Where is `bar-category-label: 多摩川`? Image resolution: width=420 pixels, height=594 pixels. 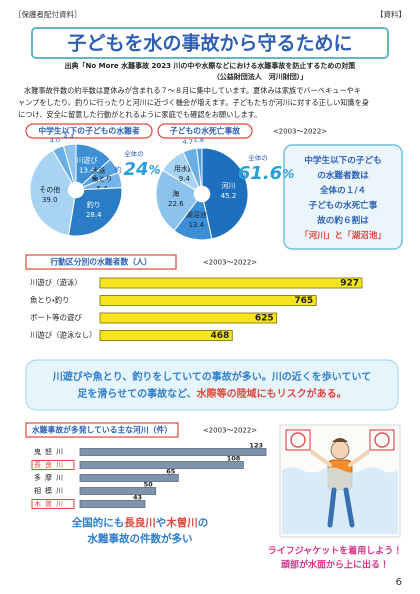
bar-category-label: 多摩川 is located at coordinates (50, 477).